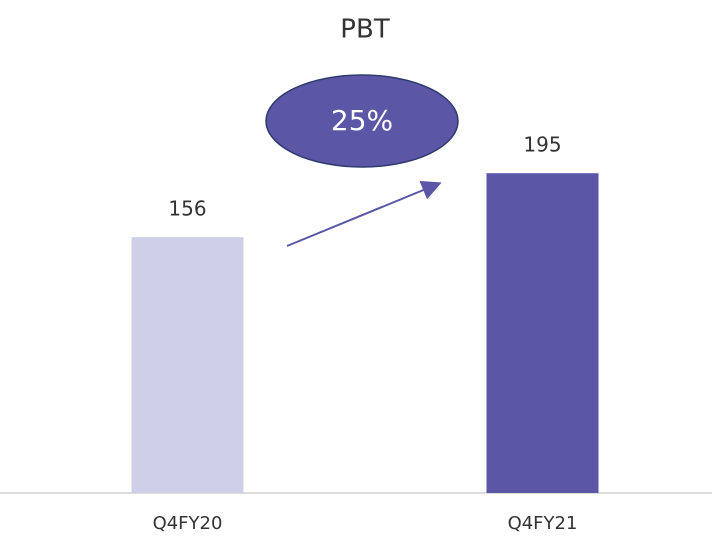 The image size is (712, 541). I want to click on growth-badge, so click(362, 121).